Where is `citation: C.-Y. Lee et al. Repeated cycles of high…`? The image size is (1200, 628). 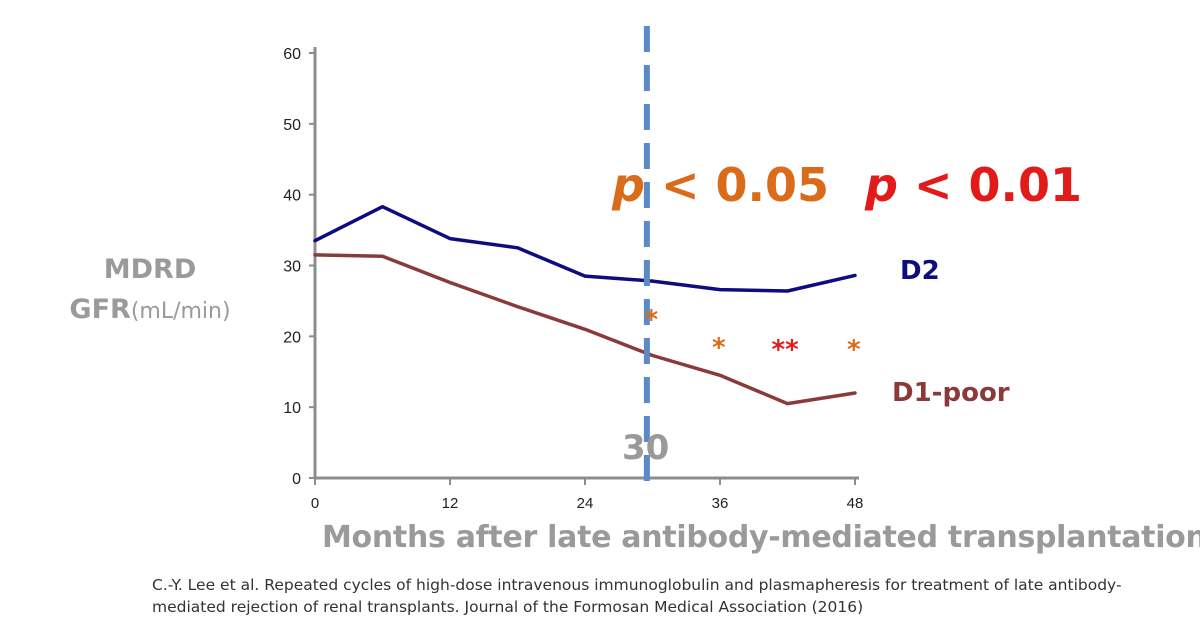
citation: C.-Y. Lee et al. Repeated cycles of high… is located at coordinates (637, 596).